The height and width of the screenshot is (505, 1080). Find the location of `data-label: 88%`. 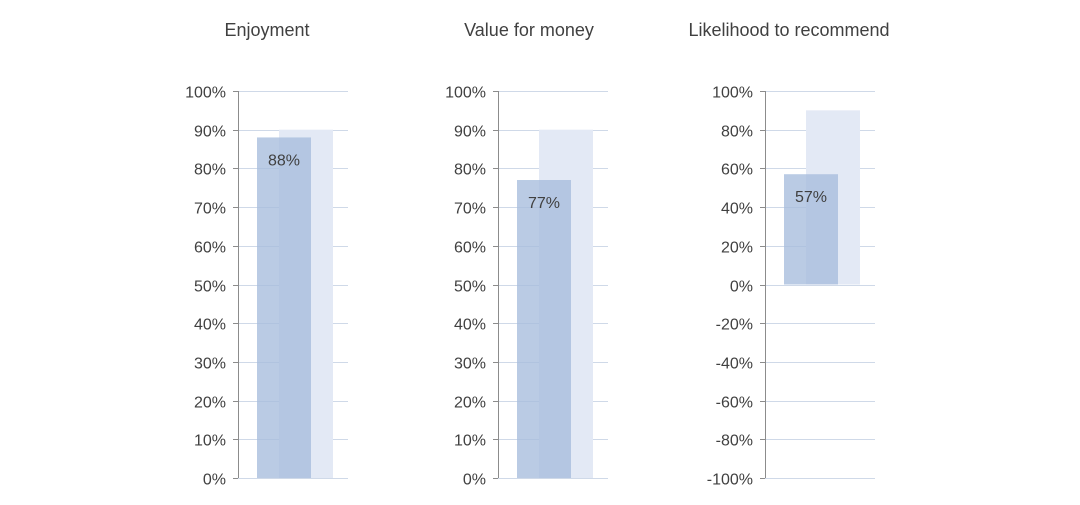

data-label: 88% is located at coordinates (284, 160).